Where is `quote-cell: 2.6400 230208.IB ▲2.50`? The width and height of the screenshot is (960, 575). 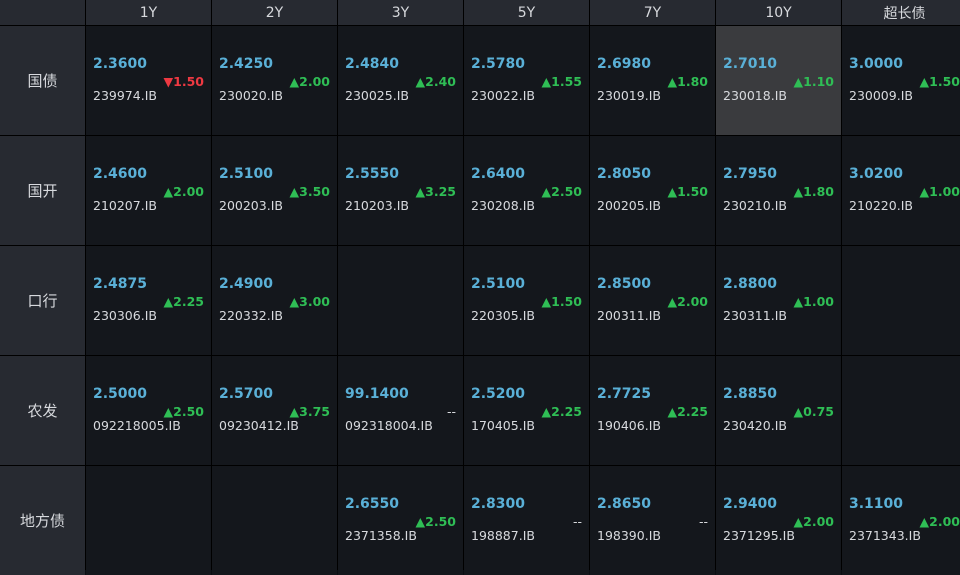 quote-cell: 2.6400 230208.IB ▲2.50 is located at coordinates (526, 190).